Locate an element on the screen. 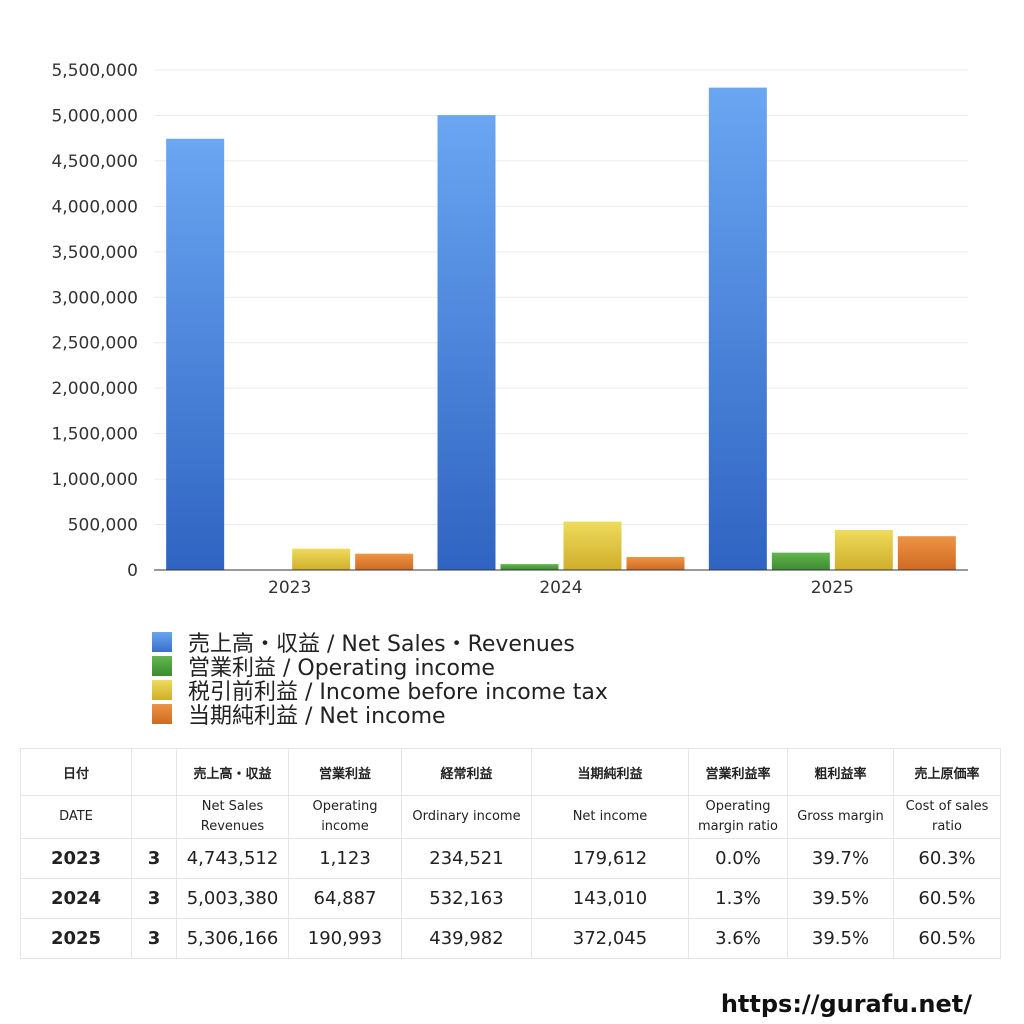 The width and height of the screenshot is (1024, 1024). net-income-cell: 179,612 is located at coordinates (610, 858).